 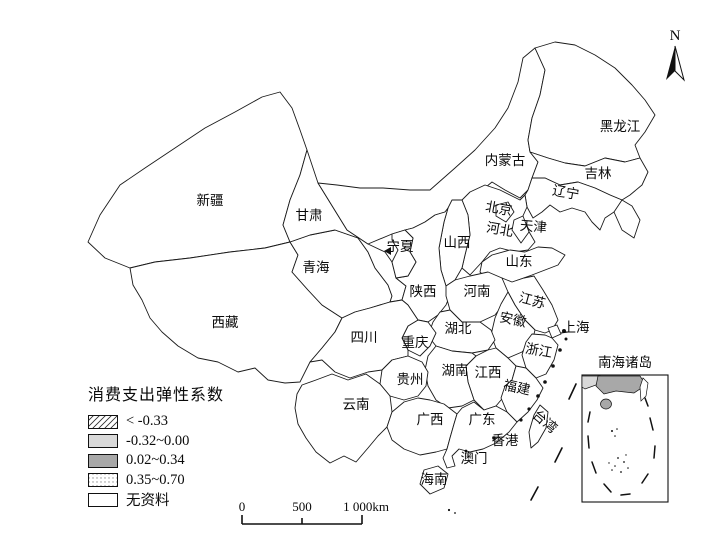 I want to click on label-jiangsu: 江苏, so click(x=532, y=300).